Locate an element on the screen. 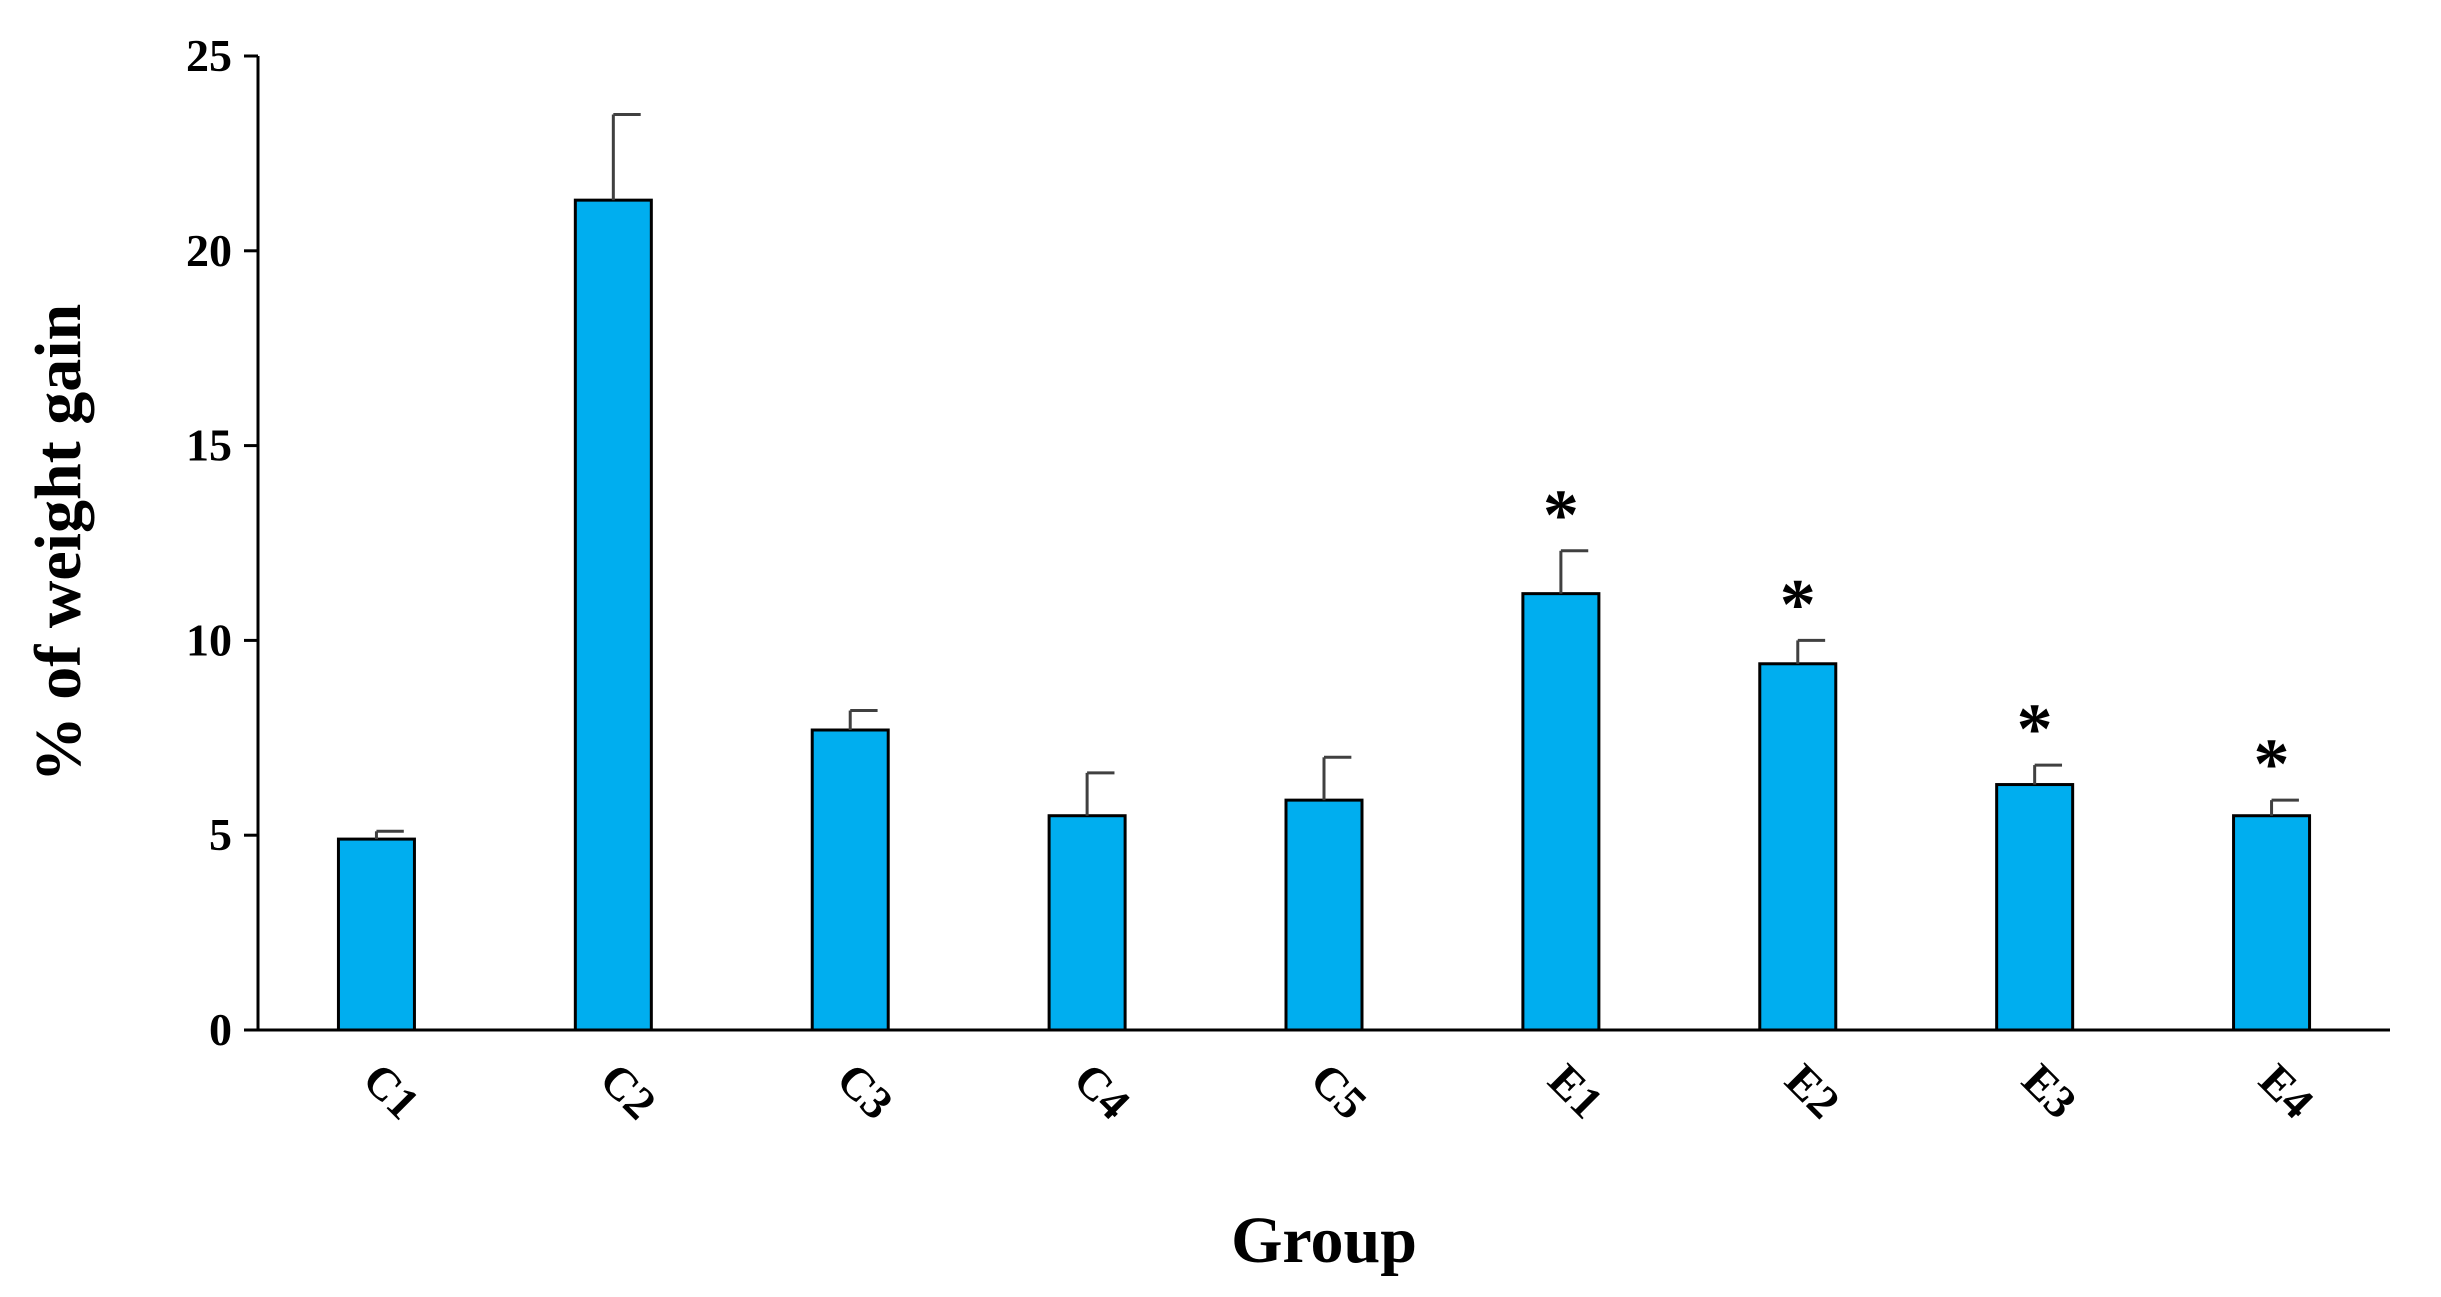  x-tick-label-c1: C1 is located at coordinates (391, 1091).